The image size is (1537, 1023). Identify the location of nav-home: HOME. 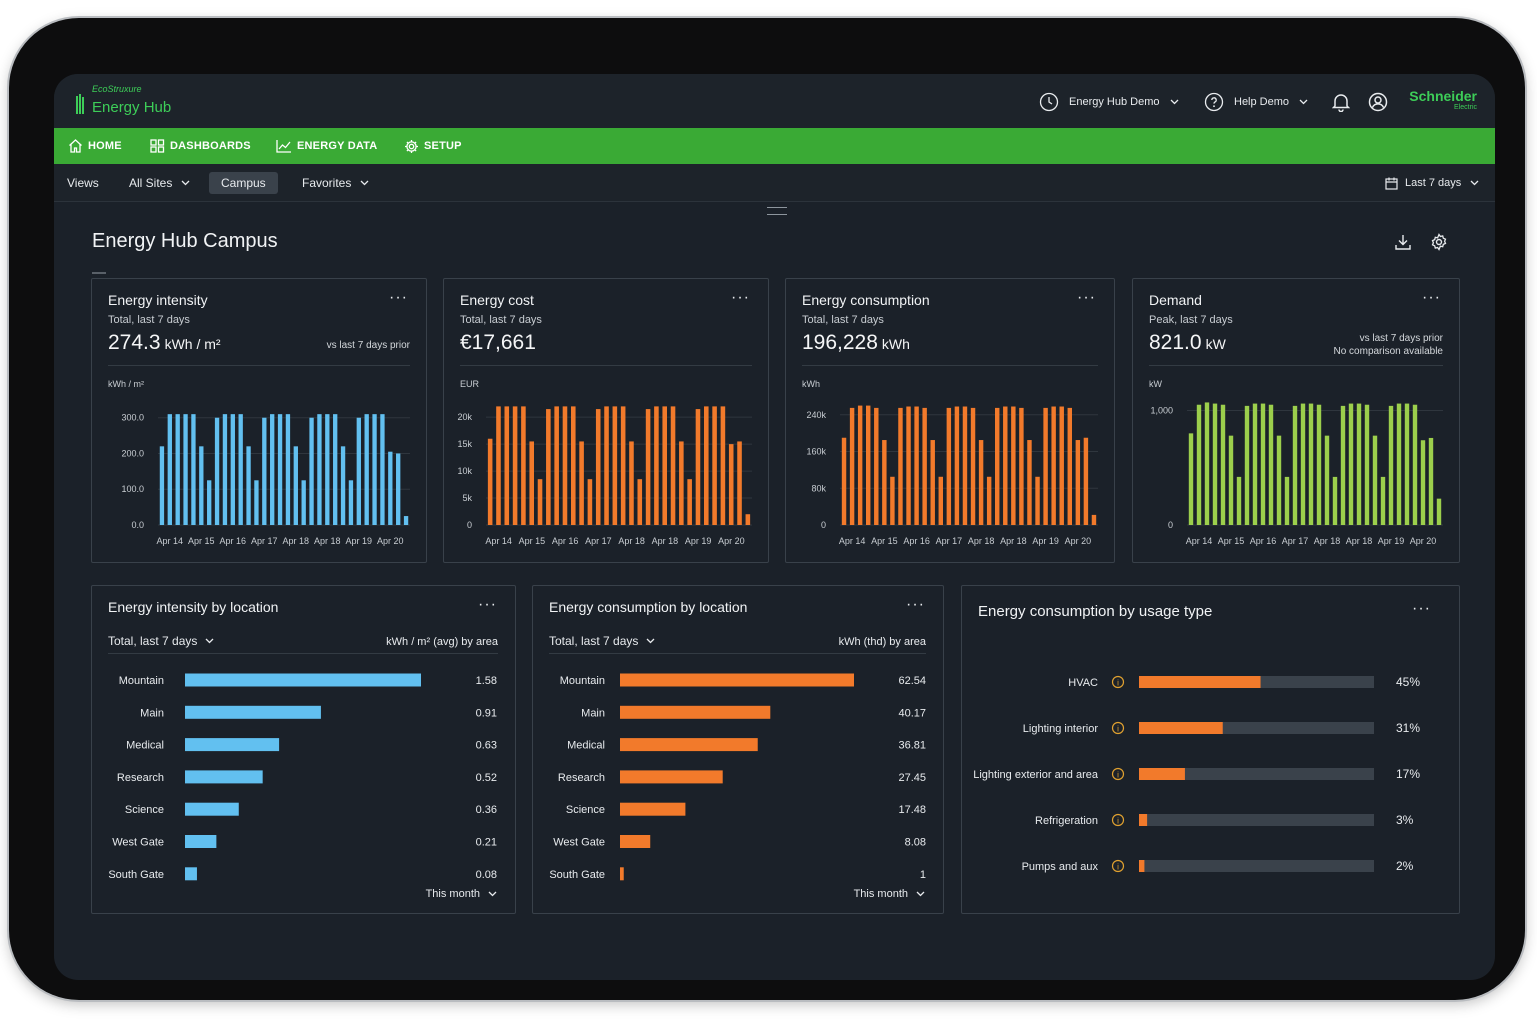
(95, 146).